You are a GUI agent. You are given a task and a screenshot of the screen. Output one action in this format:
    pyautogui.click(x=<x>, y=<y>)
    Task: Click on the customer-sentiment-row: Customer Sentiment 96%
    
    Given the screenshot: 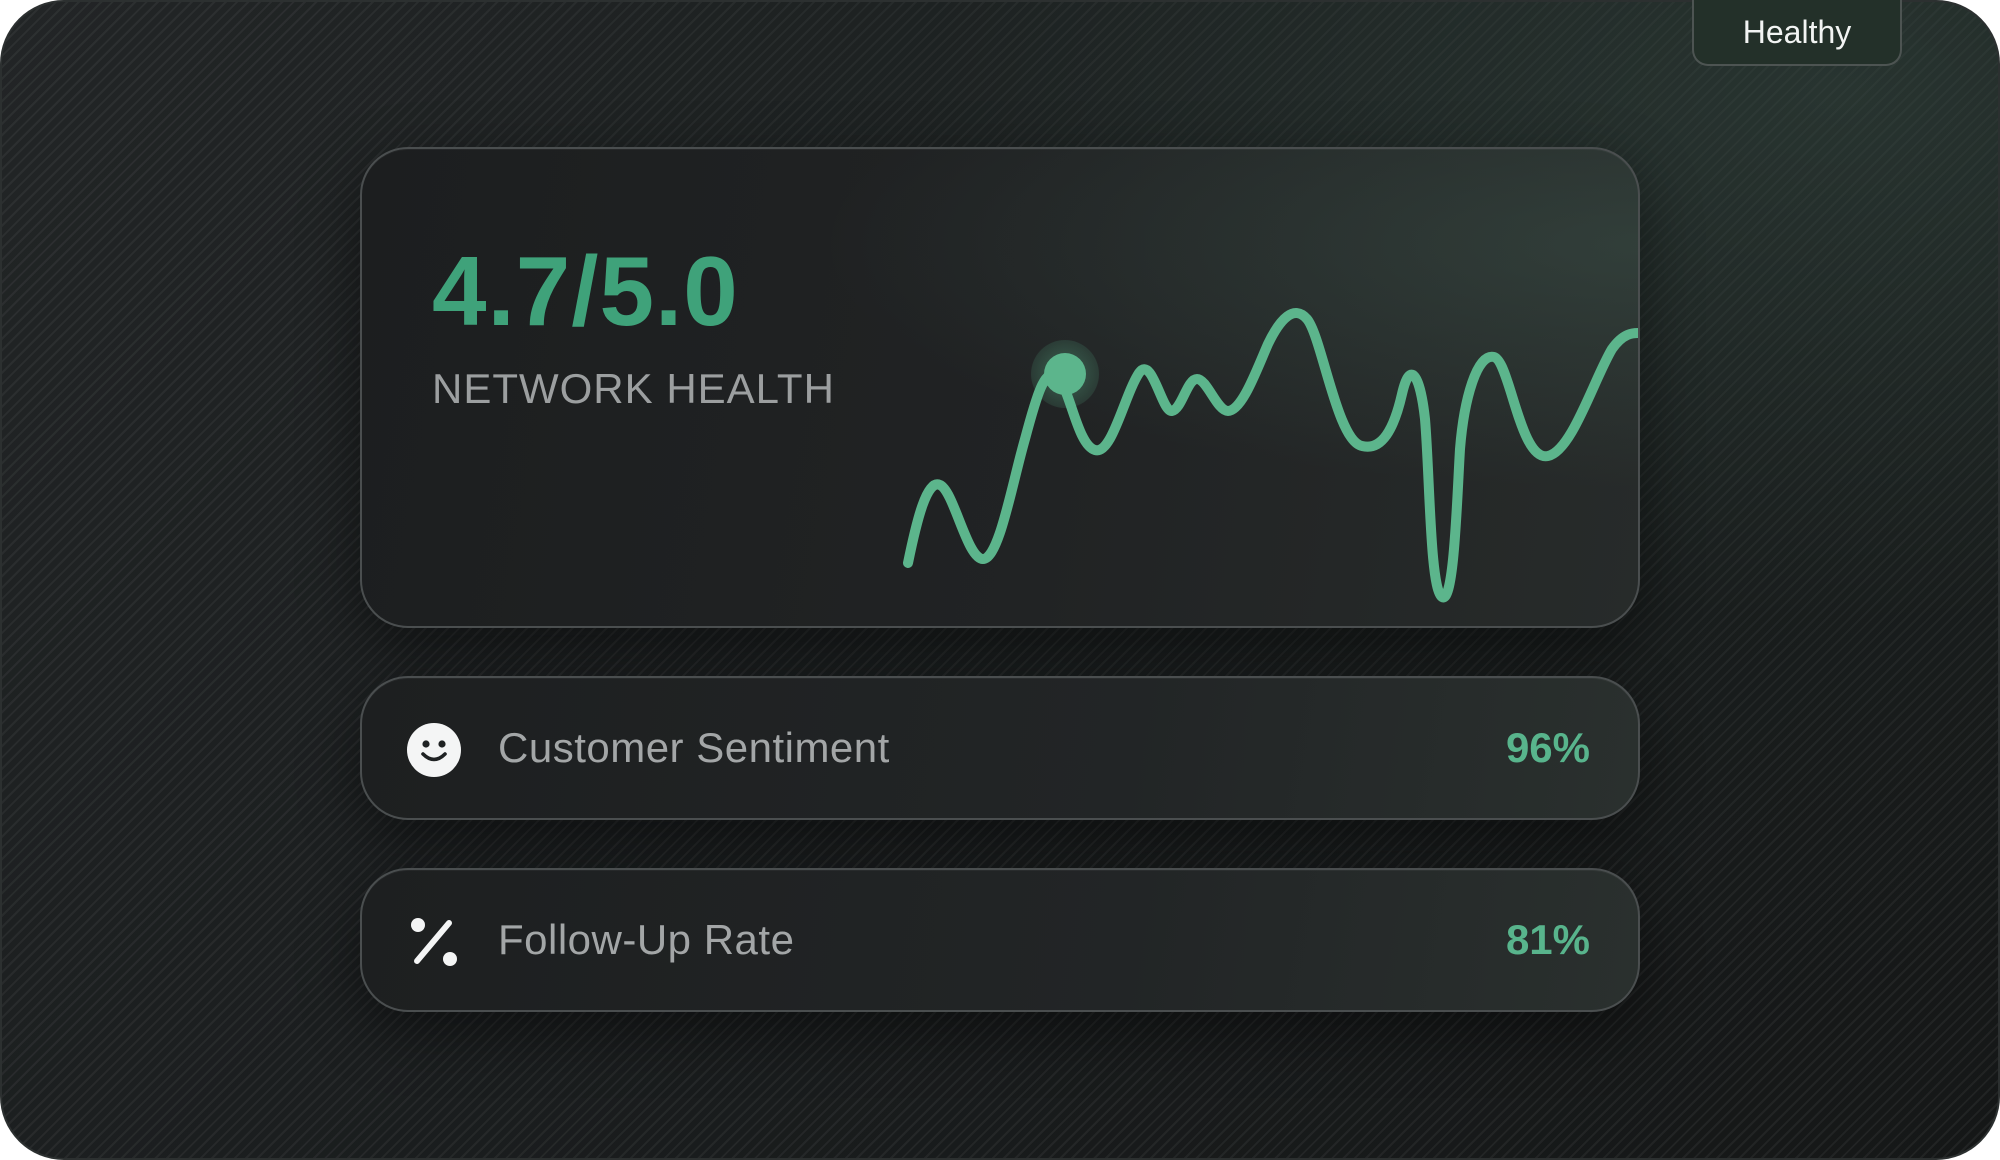 What is the action you would take?
    pyautogui.click(x=1000, y=748)
    